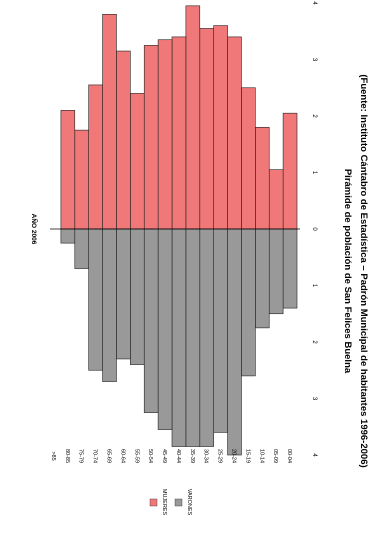  Describe the element at coordinates (289, 456) in the screenshot. I see `category-label: 00-04` at that location.